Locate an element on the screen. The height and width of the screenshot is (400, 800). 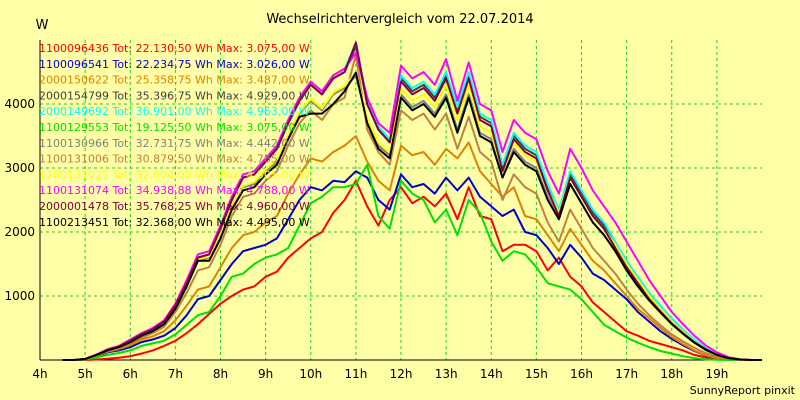
x-tick-label: 5h is located at coordinates (85, 374).